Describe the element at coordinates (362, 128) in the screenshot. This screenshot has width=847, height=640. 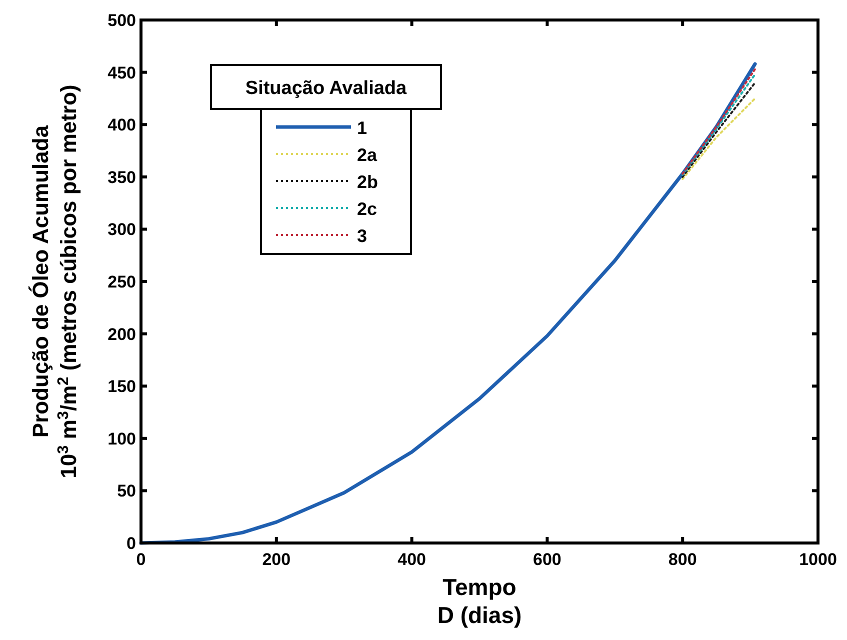
I see `legend-label: 1` at that location.